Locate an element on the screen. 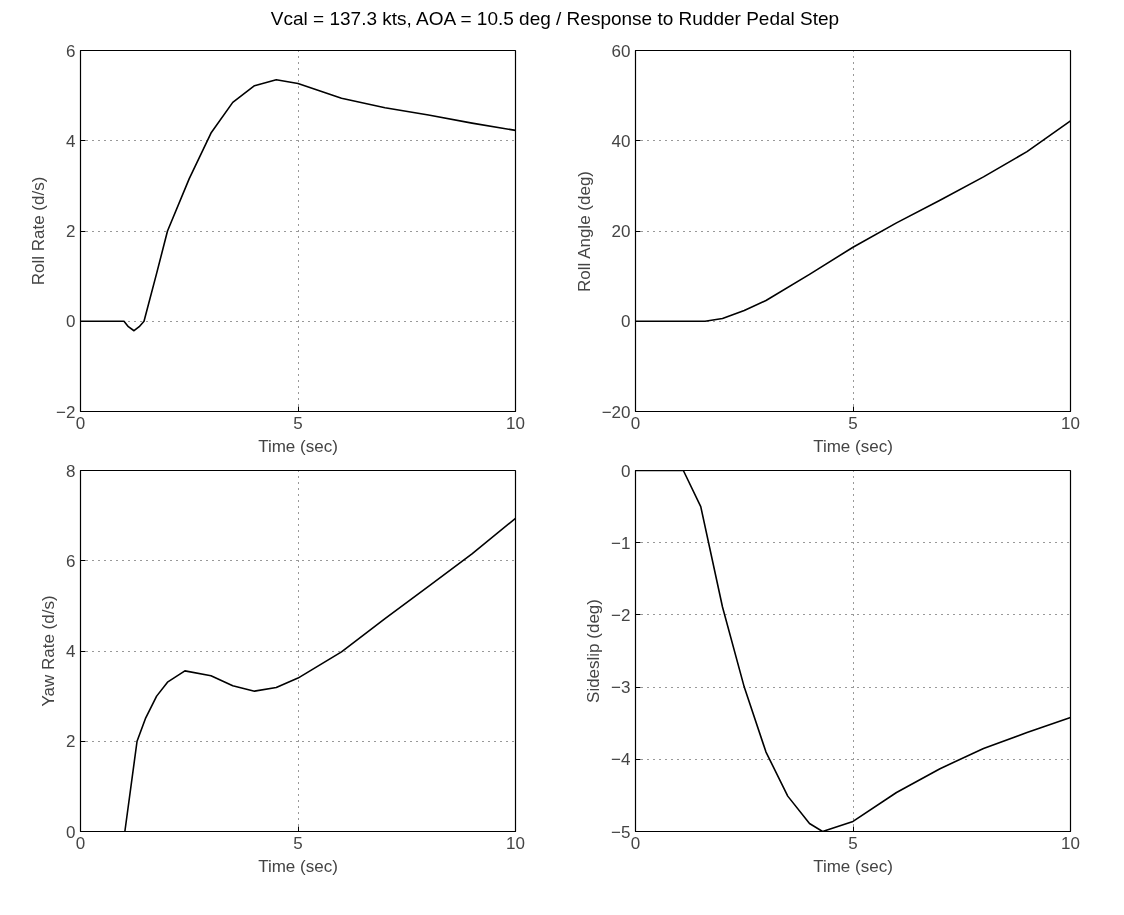 The image size is (1124, 915). y-tick-label: 20 is located at coordinates (621, 231).